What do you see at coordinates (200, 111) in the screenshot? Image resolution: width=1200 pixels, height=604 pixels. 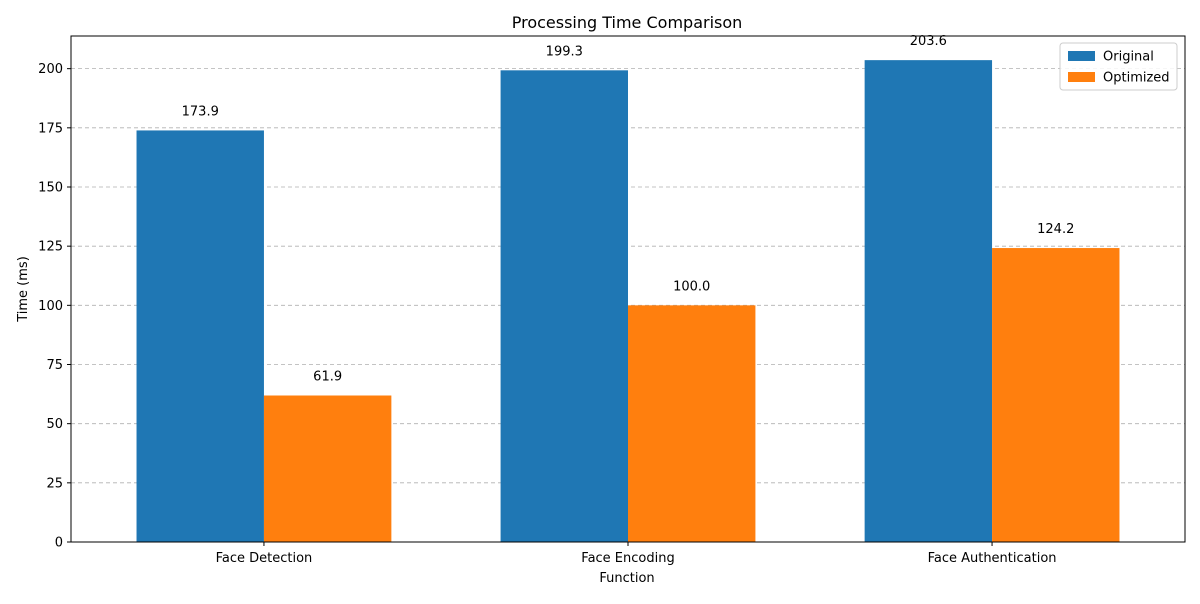 I see `bar-value-label: 173.9` at bounding box center [200, 111].